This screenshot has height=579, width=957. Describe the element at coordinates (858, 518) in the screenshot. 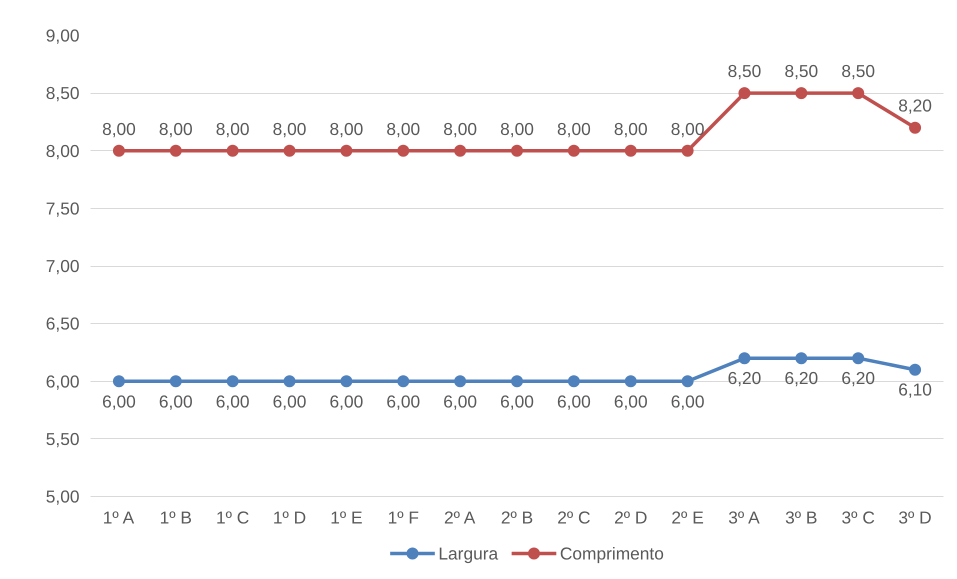

I see `x-tick-label: 3º C` at that location.